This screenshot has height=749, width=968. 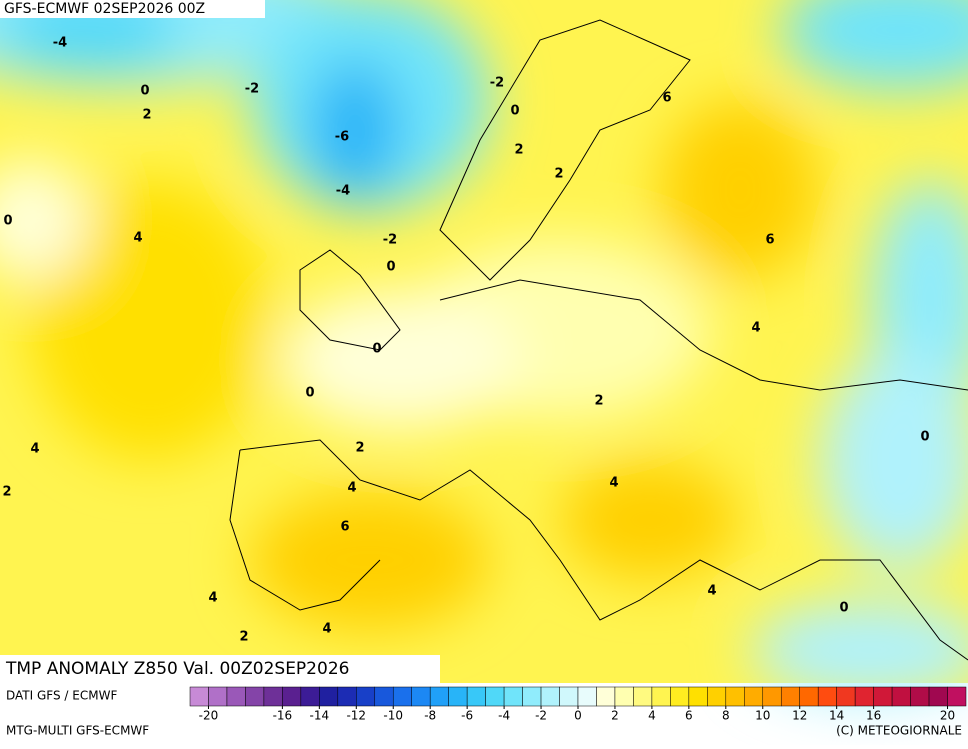 What do you see at coordinates (467, 716) in the screenshot?
I see `colorbar-tick-label: -6` at bounding box center [467, 716].